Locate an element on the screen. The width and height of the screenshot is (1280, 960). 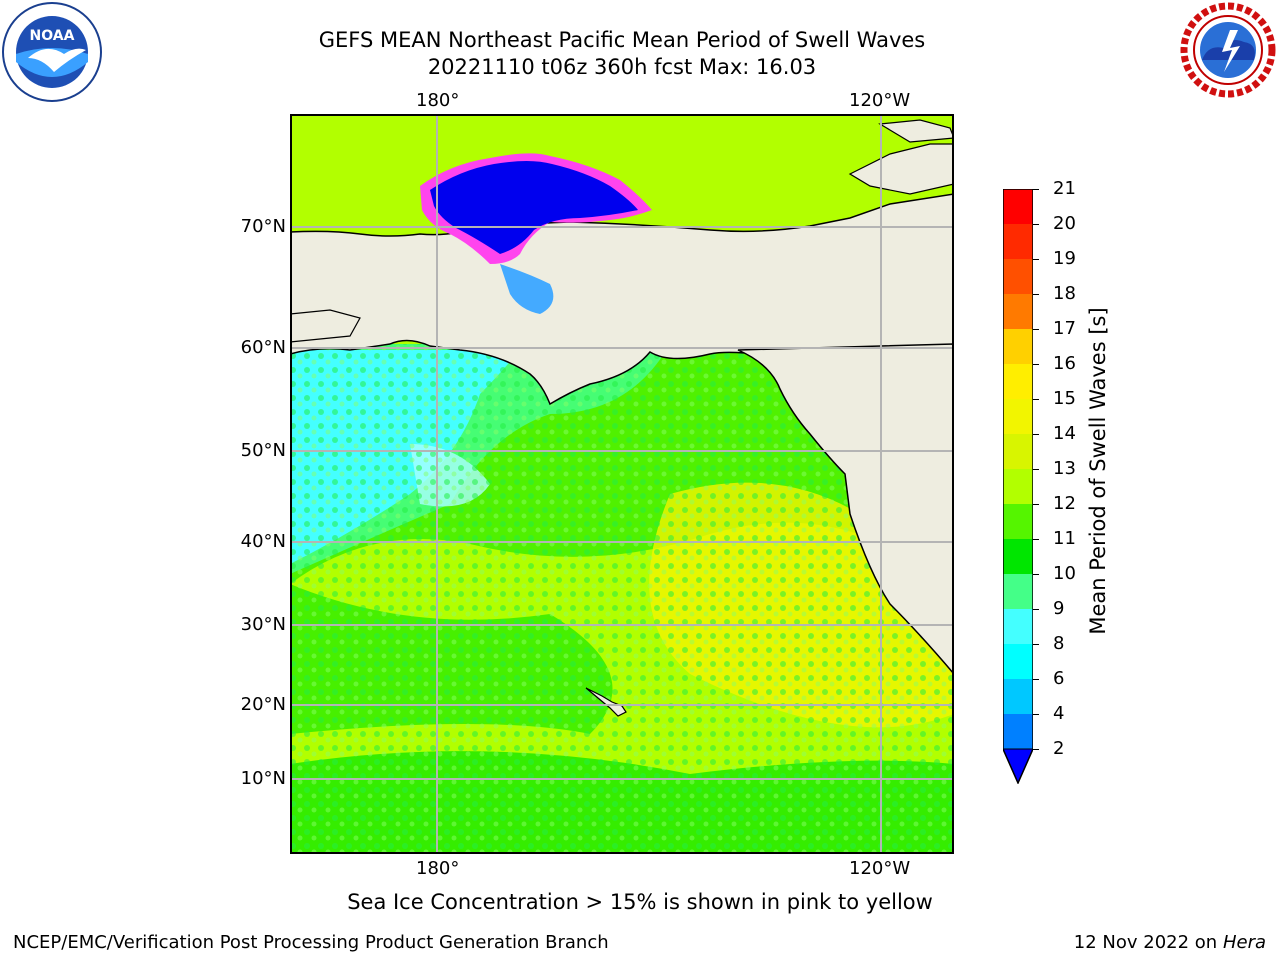
colorbar-tick-label: 9 is located at coordinates (1059, 608).